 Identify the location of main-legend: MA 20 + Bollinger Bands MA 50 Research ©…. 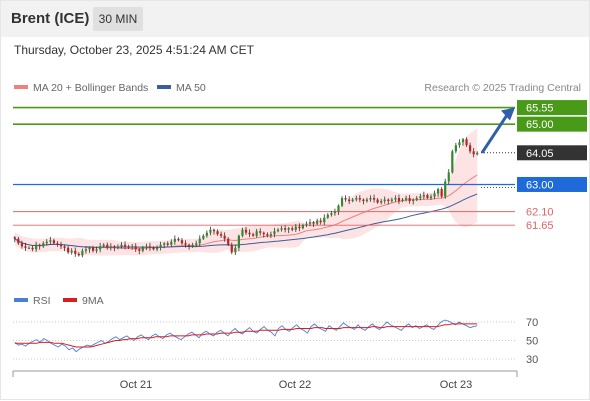
(297, 88).